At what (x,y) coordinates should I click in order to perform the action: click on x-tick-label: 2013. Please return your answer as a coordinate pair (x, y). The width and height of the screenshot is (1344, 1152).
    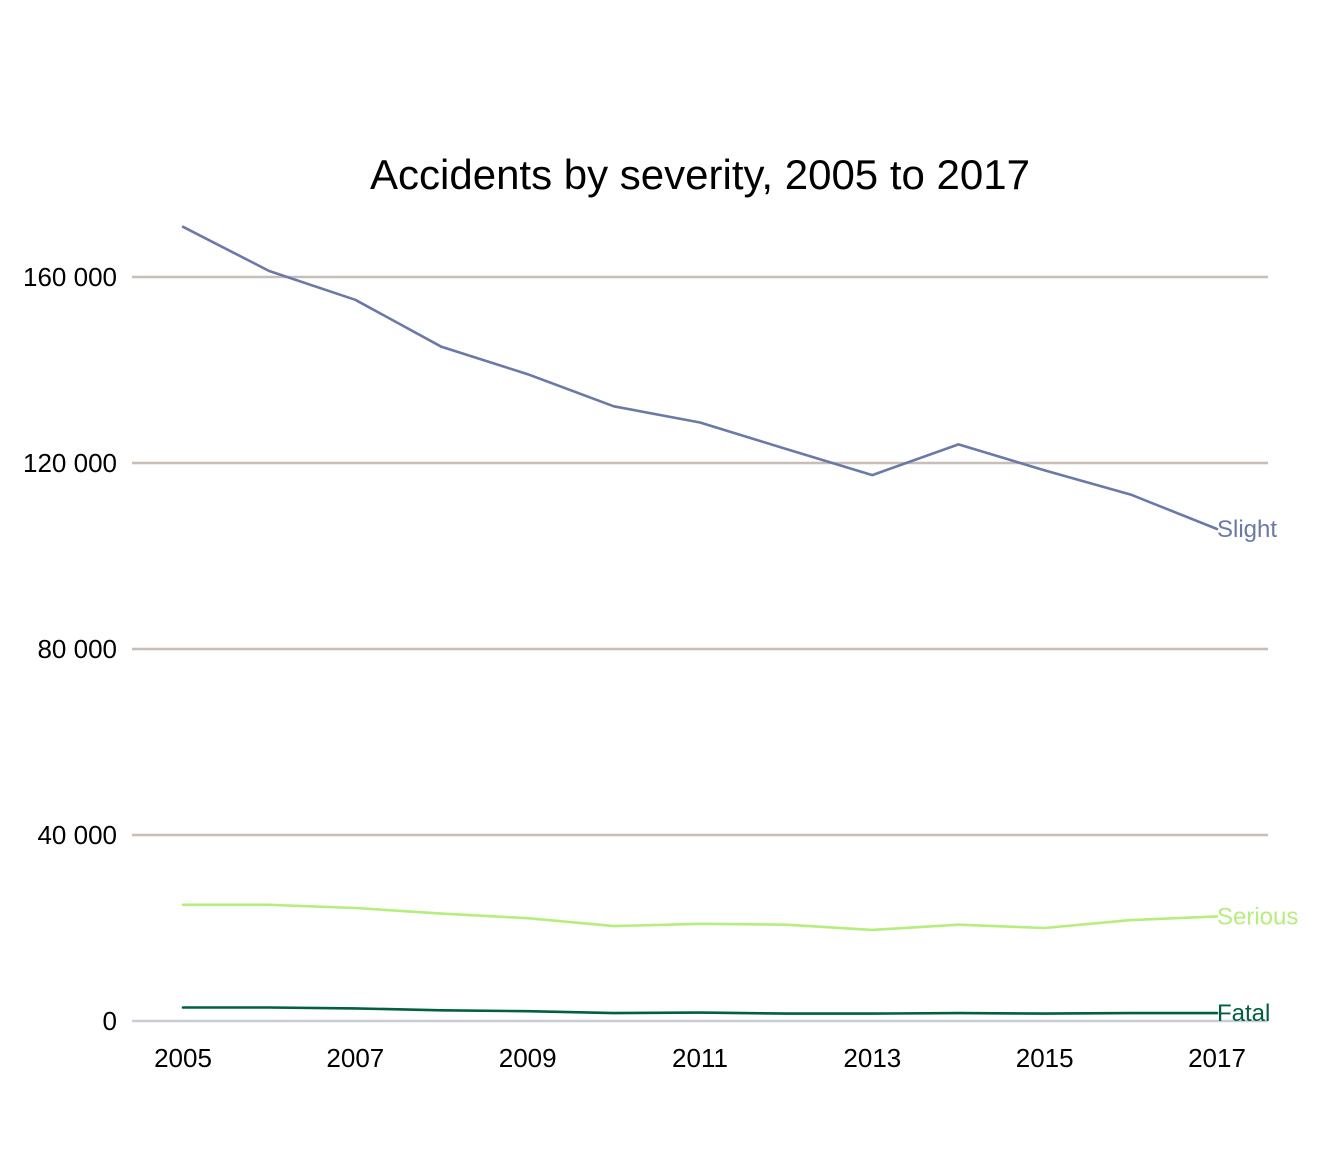
    Looking at the image, I should click on (872, 1058).